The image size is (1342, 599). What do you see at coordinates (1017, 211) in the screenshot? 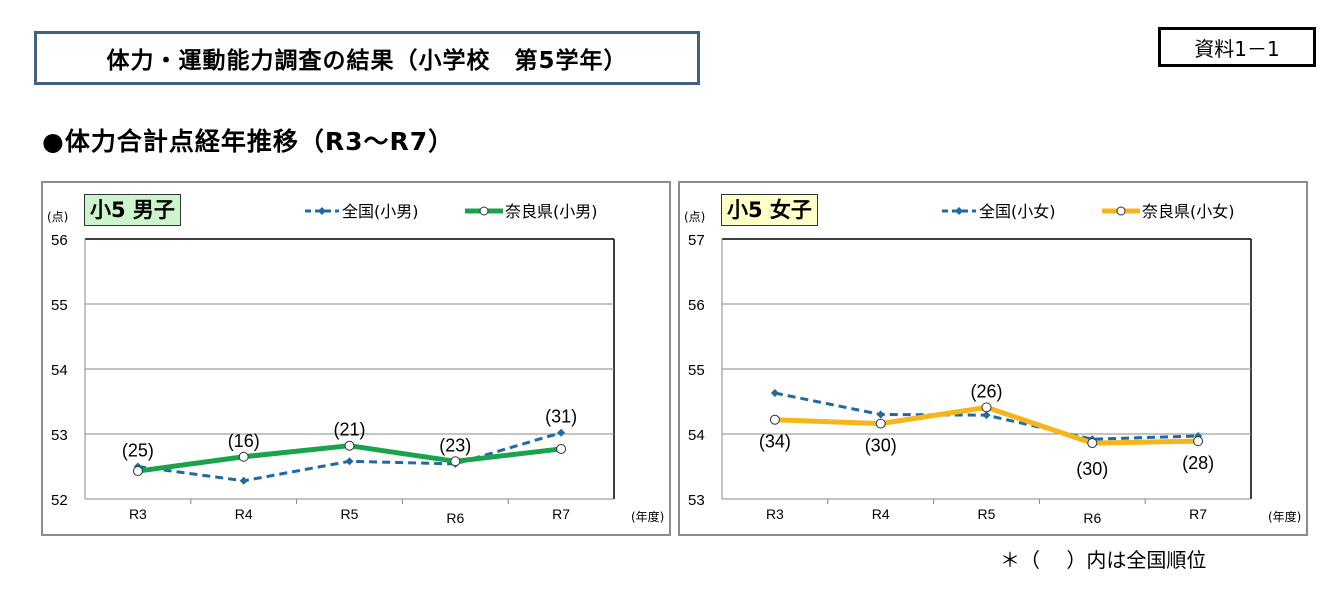
I see `svg-text: 全国(小女)` at bounding box center [1017, 211].